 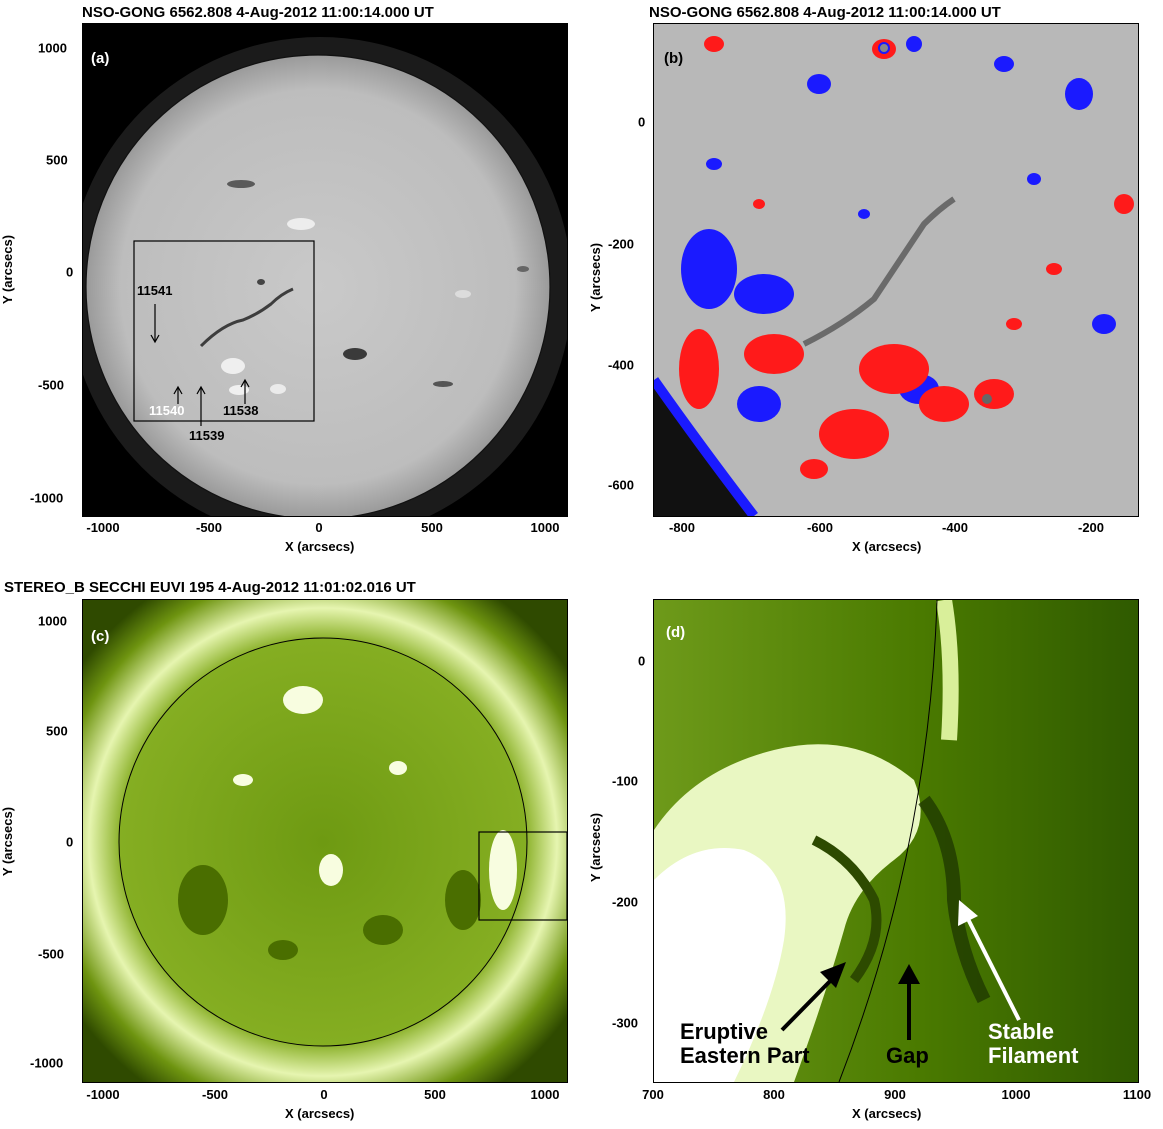 I want to click on panel-d-xtick: 900, so click(x=895, y=1094).